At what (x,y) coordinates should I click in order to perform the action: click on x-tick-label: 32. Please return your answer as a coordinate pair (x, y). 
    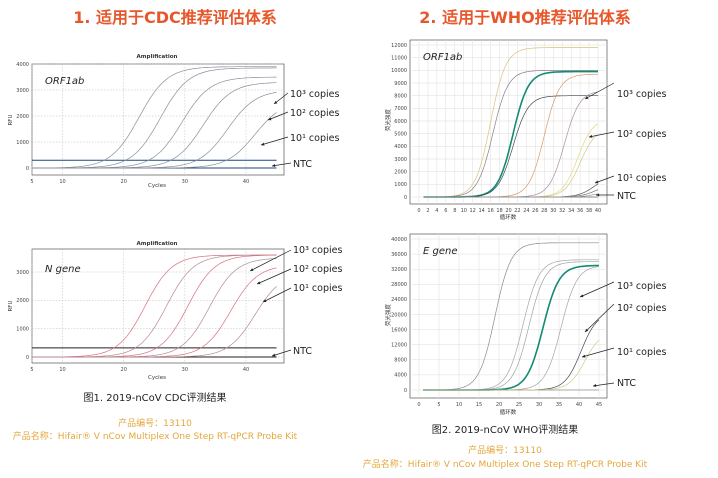
    Looking at the image, I should click on (562, 211).